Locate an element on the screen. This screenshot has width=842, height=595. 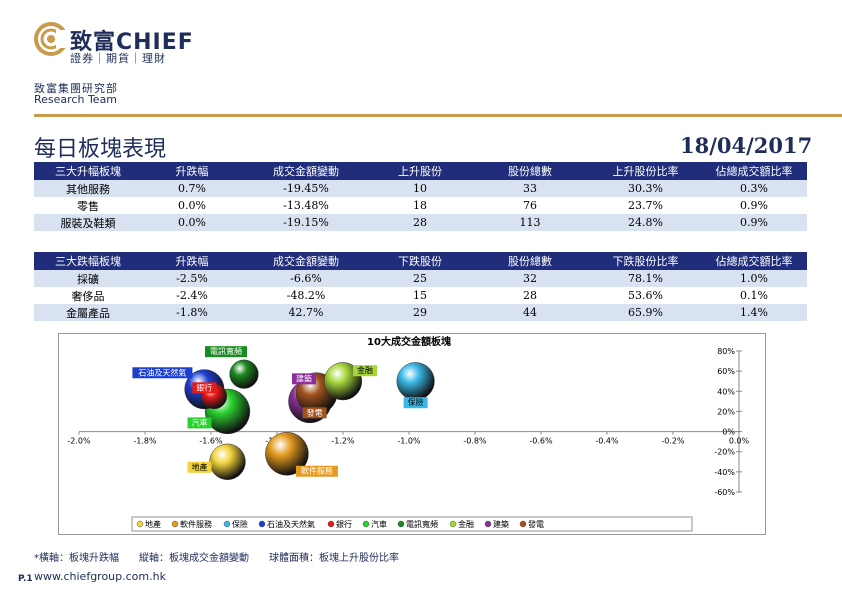
legend-item: 地產 is located at coordinates (153, 524).